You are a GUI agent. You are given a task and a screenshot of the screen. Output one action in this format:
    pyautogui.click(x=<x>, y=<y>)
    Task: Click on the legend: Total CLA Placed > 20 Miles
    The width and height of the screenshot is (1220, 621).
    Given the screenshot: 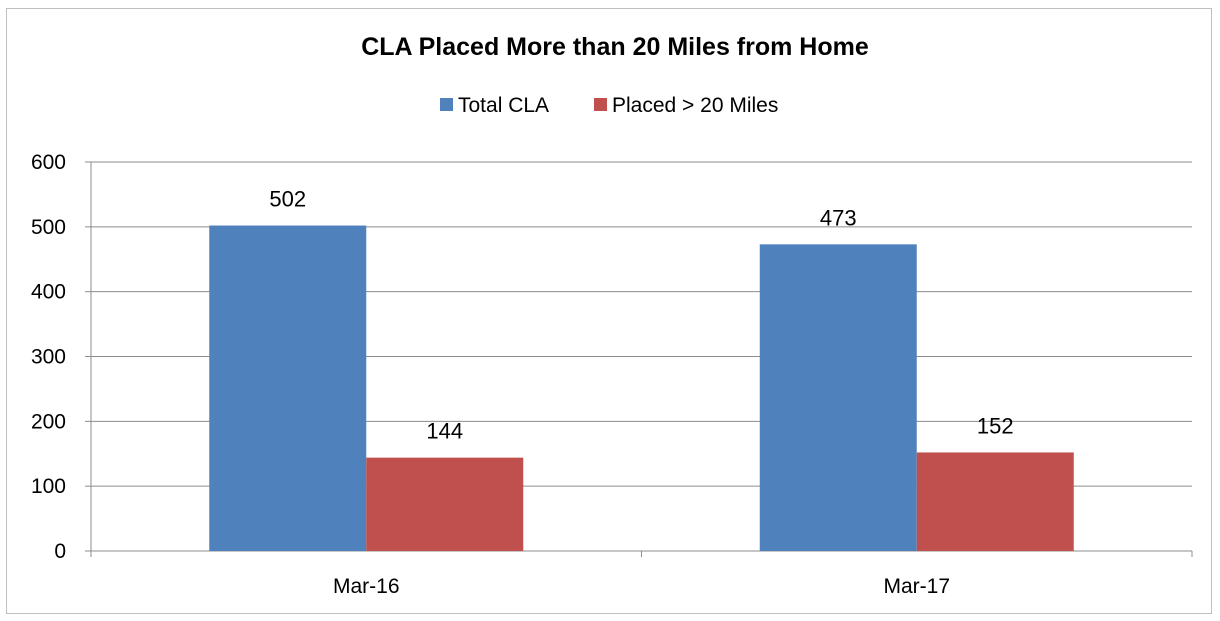 What is the action you would take?
    pyautogui.click(x=609, y=105)
    